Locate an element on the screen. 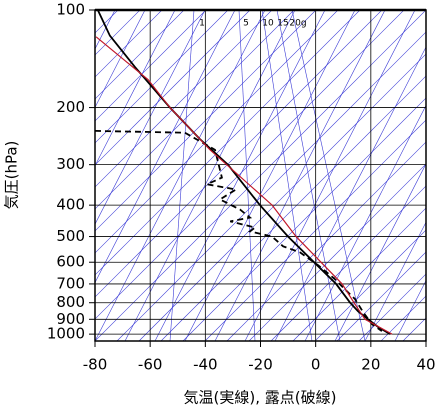 This screenshot has width=436, height=411. y-tick-label: 700 is located at coordinates (70, 283).